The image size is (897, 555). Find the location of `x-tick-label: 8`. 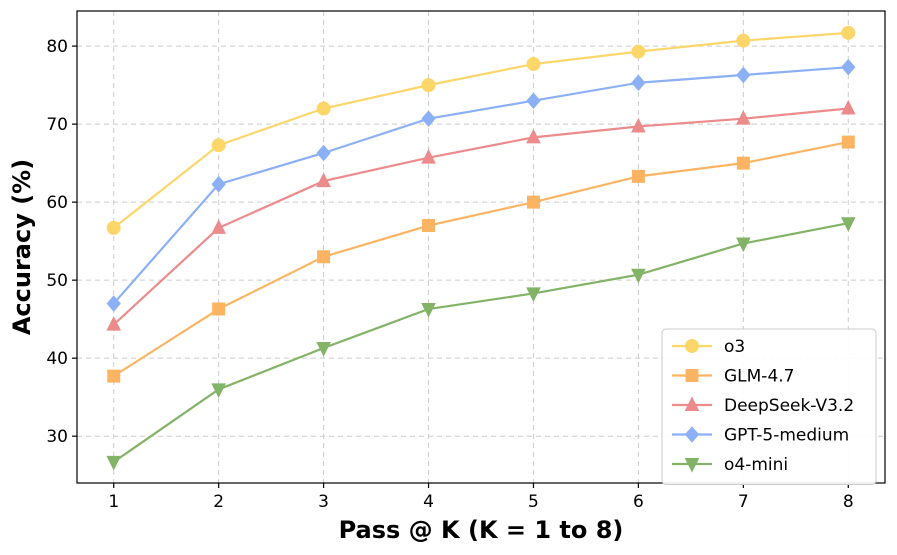

x-tick-label: 8 is located at coordinates (848, 502).